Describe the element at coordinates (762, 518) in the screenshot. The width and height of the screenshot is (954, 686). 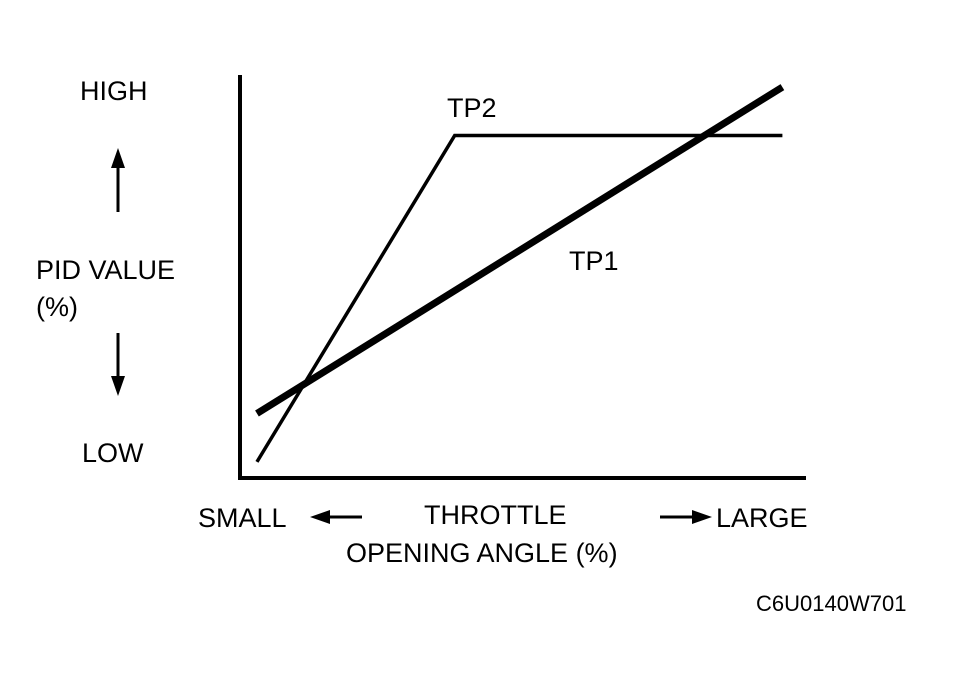
I see `x-label-large: LARGE` at that location.